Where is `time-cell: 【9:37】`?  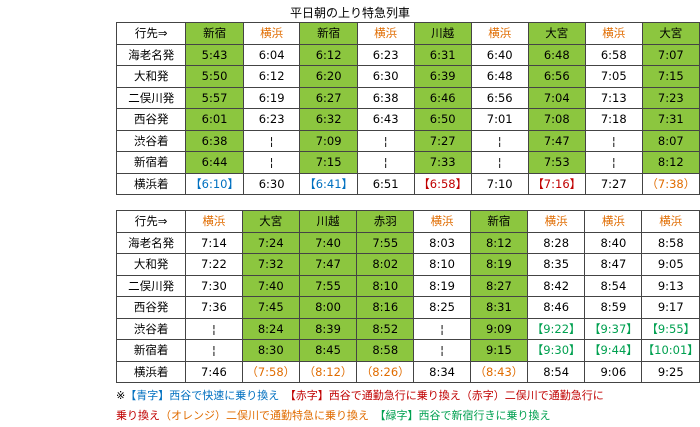
time-cell: 【9:37】 is located at coordinates (613, 328).